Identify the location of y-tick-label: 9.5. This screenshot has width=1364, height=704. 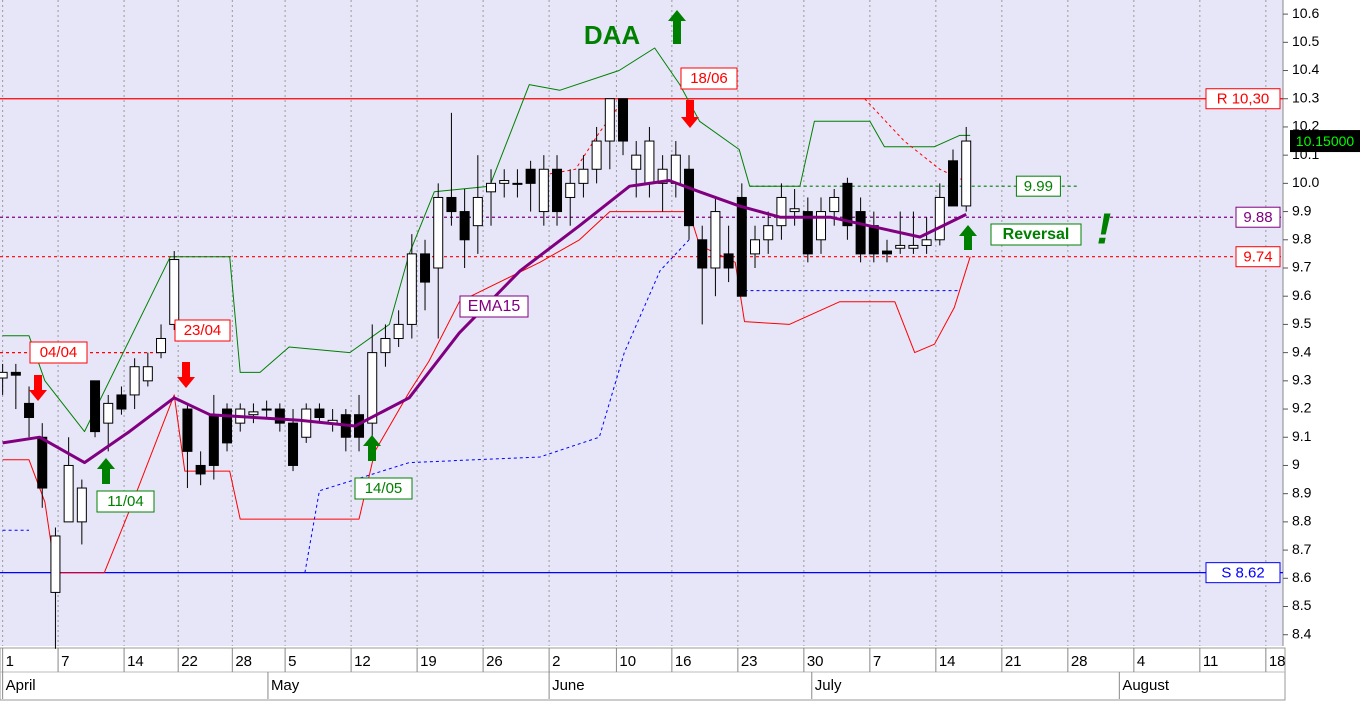
(1302, 323).